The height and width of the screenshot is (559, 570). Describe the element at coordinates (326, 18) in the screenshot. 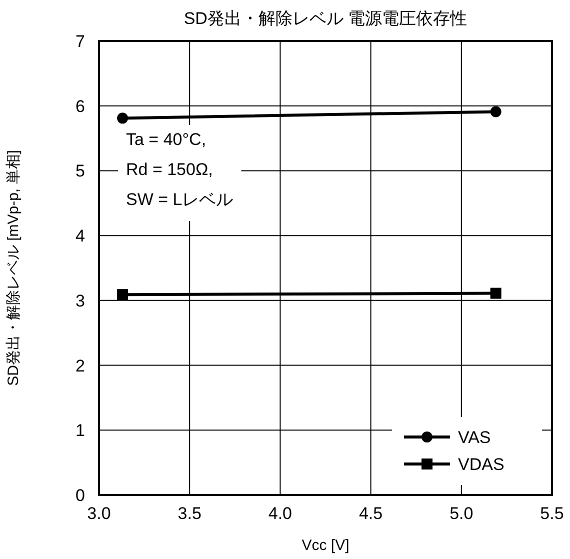

I see `chart-title: SD発出・解除レベル 電源電圧依存性` at that location.